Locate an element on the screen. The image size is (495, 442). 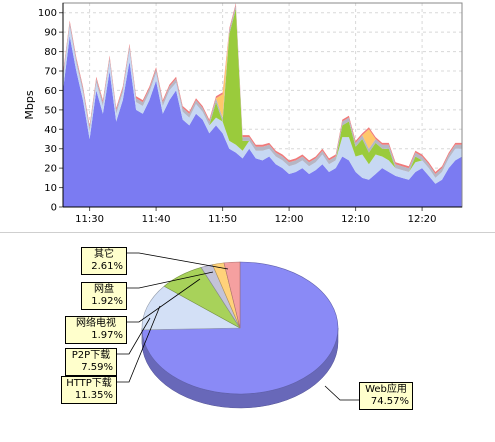
x-tick-label: 11:40 is located at coordinates (156, 219).